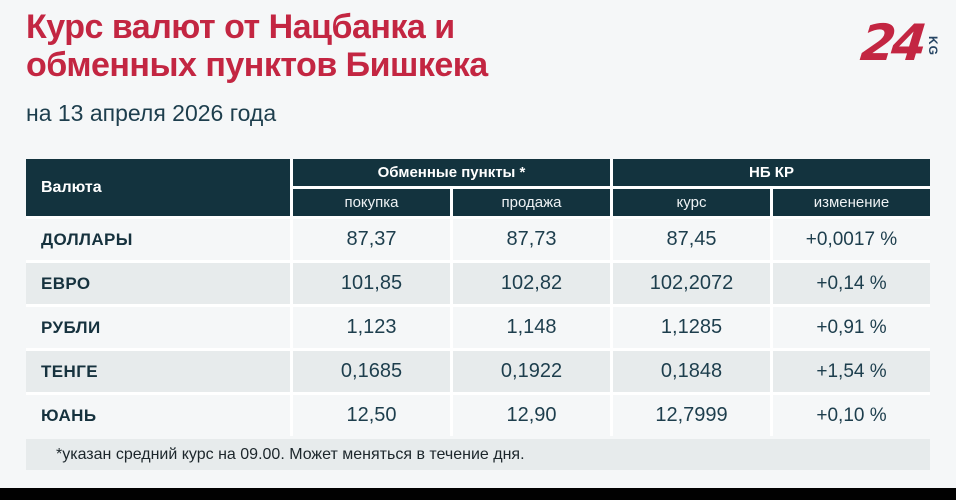 This screenshot has height=500, width=956. Describe the element at coordinates (158, 371) in the screenshot. I see `row-tenge-name: ТЕНГЕ` at that location.